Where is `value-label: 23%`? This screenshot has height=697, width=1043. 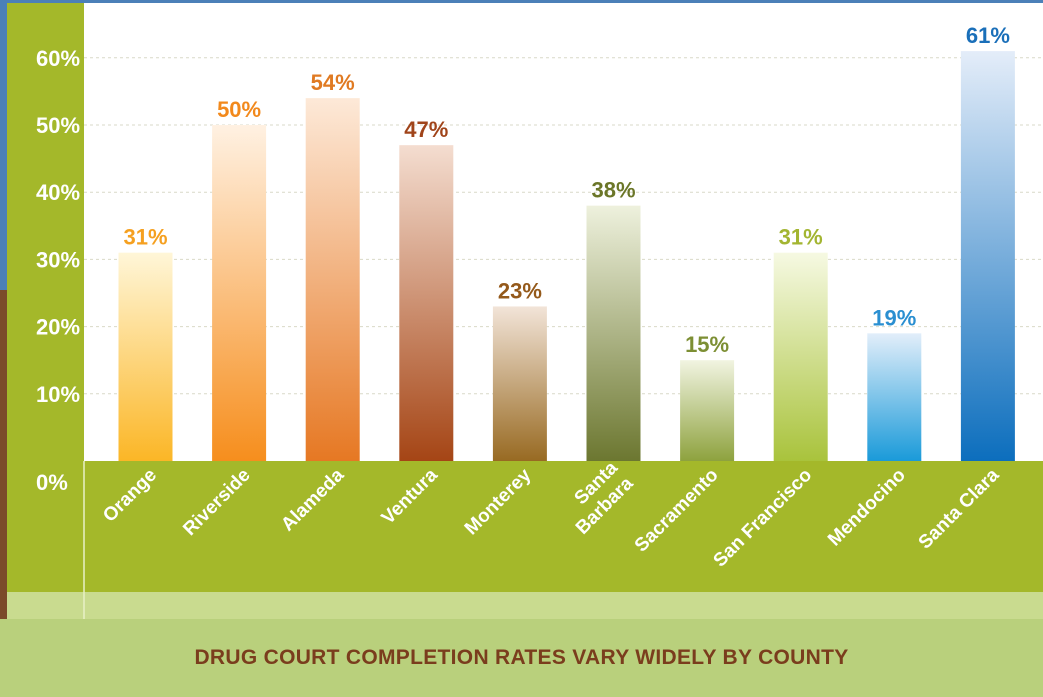 value-label: 23% is located at coordinates (520, 290).